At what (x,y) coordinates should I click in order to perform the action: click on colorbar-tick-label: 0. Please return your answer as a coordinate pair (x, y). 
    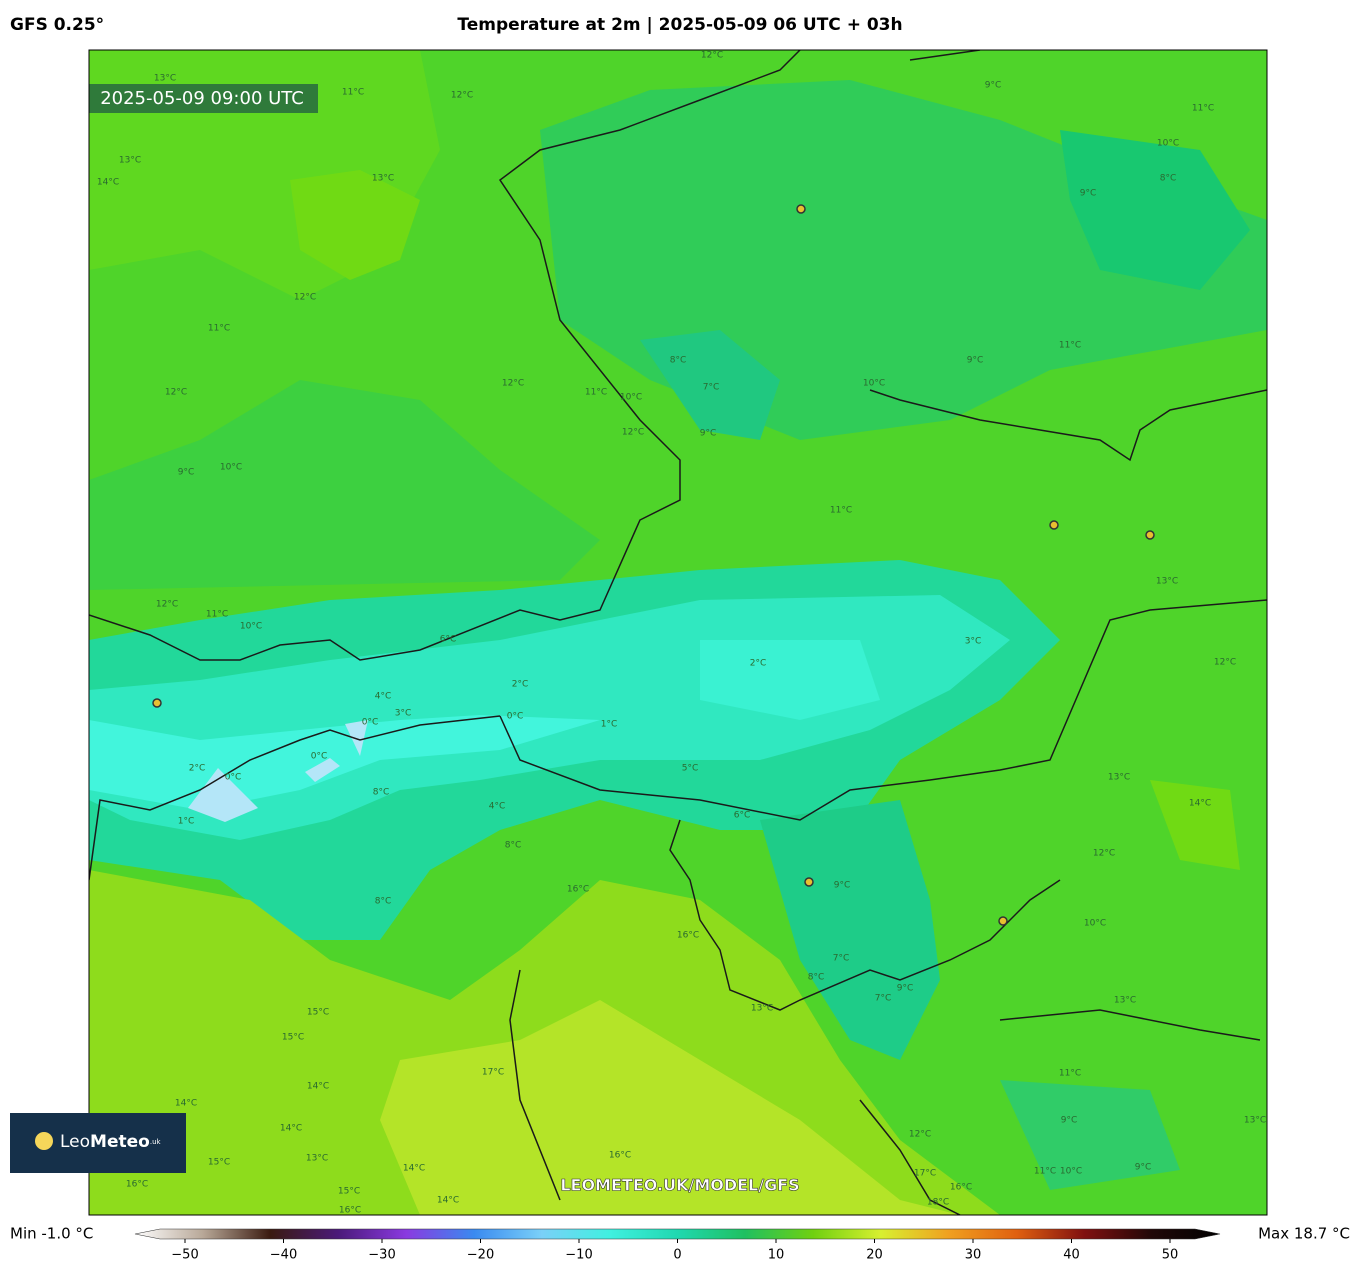
    Looking at the image, I should click on (677, 1255).